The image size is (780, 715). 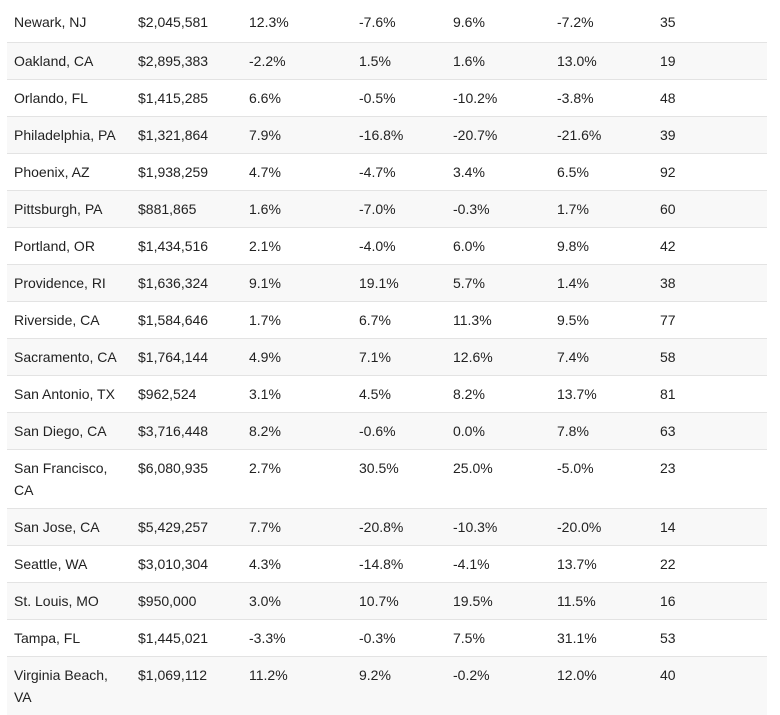 What do you see at coordinates (186, 246) in the screenshot?
I see `value-cell: $1,434,516` at bounding box center [186, 246].